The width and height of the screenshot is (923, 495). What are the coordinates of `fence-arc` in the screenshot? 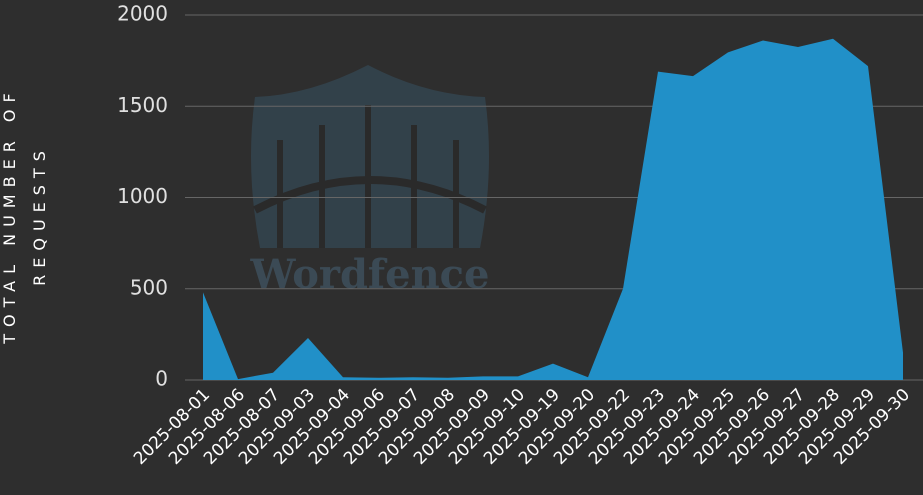 It's located at (370, 195).